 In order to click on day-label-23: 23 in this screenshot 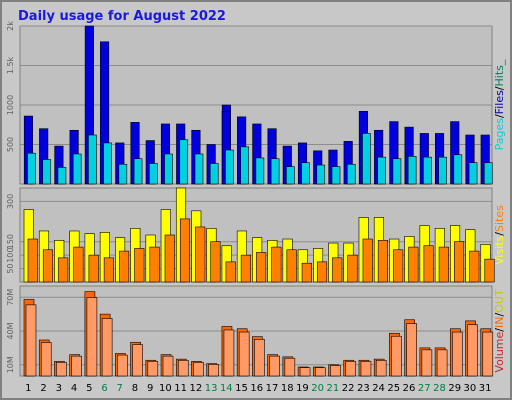, I will do `click(363, 388)`.